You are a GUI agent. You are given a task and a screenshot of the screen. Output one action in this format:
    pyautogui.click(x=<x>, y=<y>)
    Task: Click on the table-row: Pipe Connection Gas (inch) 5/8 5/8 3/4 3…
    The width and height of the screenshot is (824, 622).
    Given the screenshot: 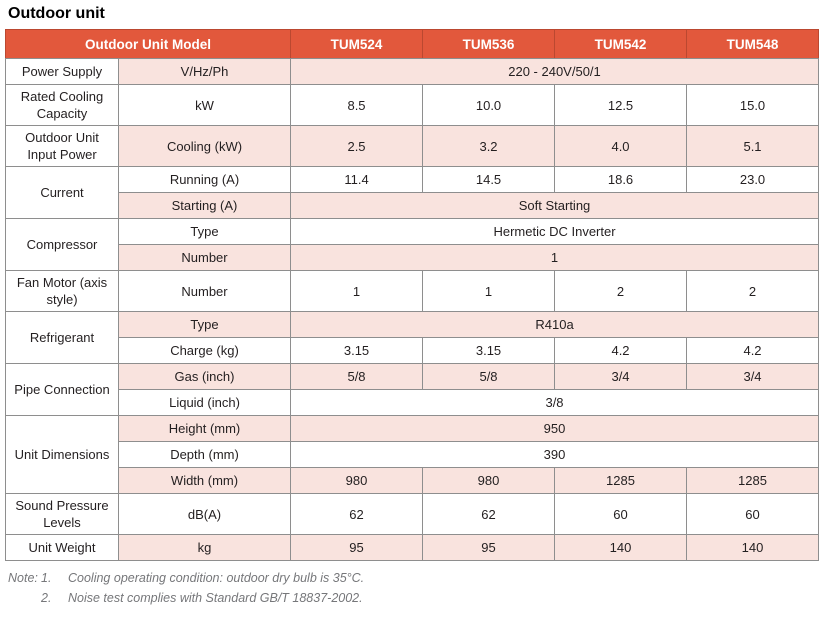 What is the action you would take?
    pyautogui.click(x=412, y=389)
    